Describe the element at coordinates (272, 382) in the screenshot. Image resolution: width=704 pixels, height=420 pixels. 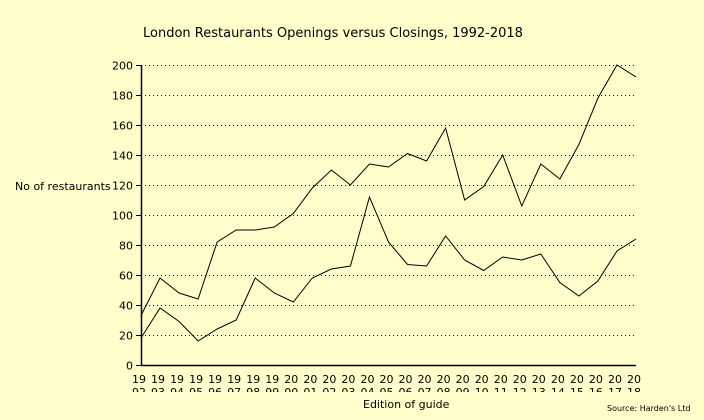
I see `x-tick-label: 1999` at that location.